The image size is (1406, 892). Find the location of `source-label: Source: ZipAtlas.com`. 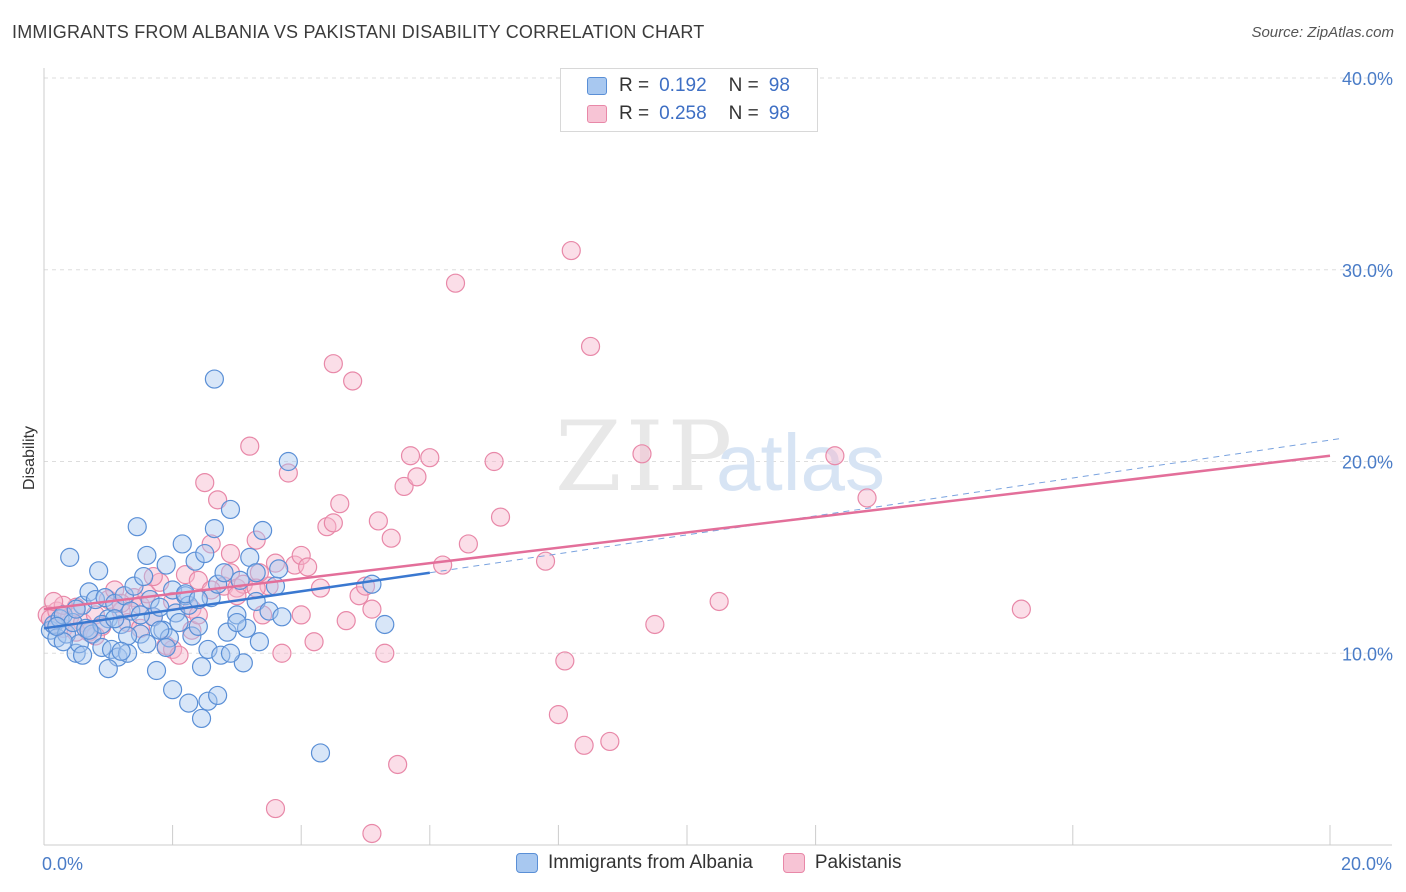

source-label: Source: ZipAtlas.com is located at coordinates (1322, 32).